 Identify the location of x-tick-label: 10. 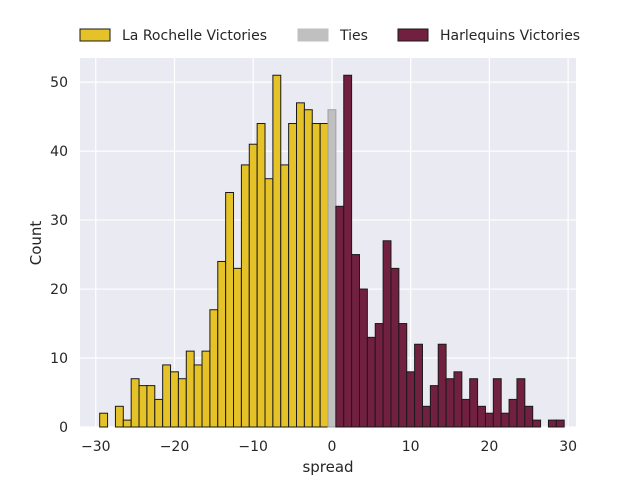
(411, 447).